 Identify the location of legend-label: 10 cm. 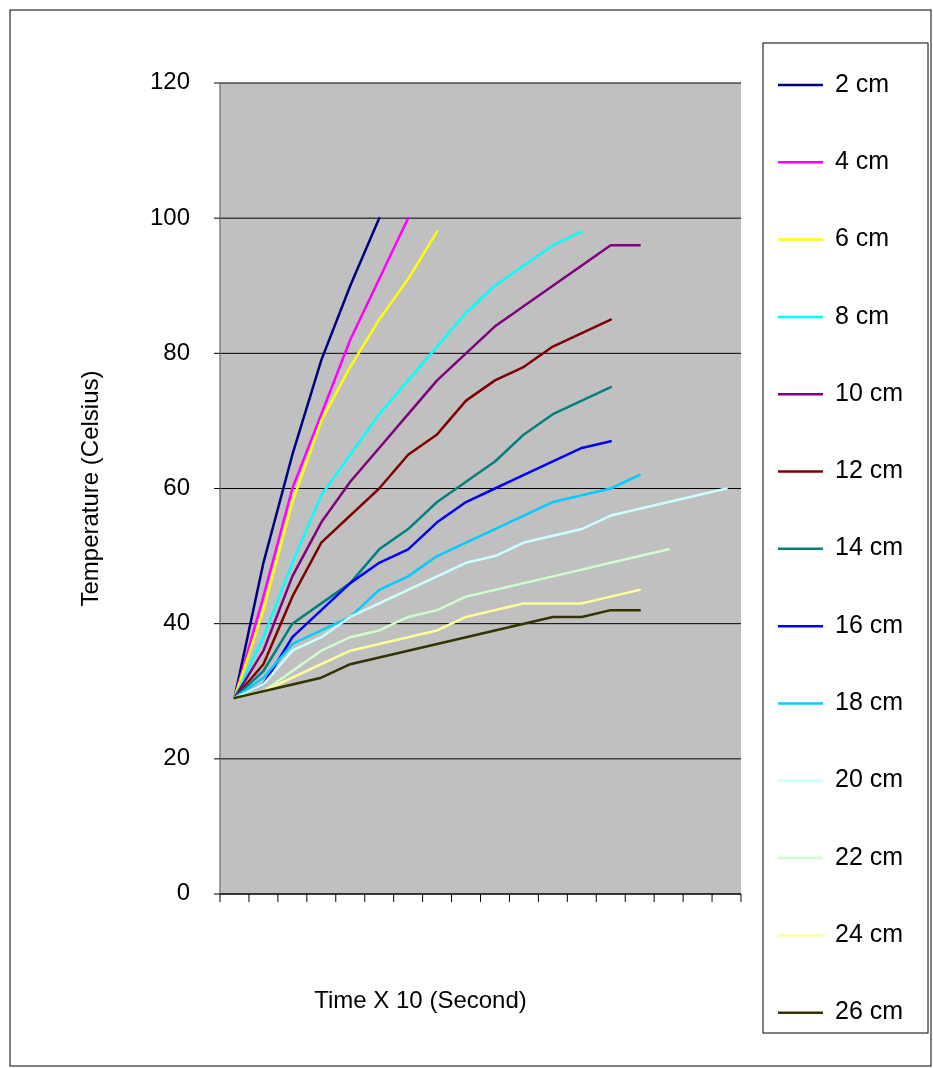
(869, 391).